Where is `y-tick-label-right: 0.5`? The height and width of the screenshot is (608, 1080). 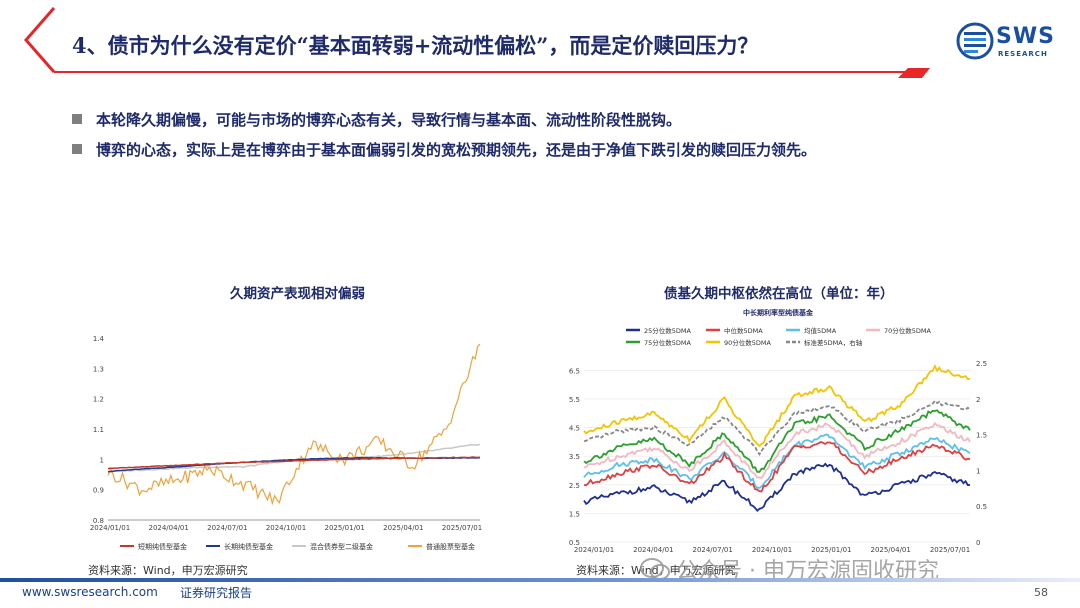 y-tick-label-right: 0.5 is located at coordinates (981, 507).